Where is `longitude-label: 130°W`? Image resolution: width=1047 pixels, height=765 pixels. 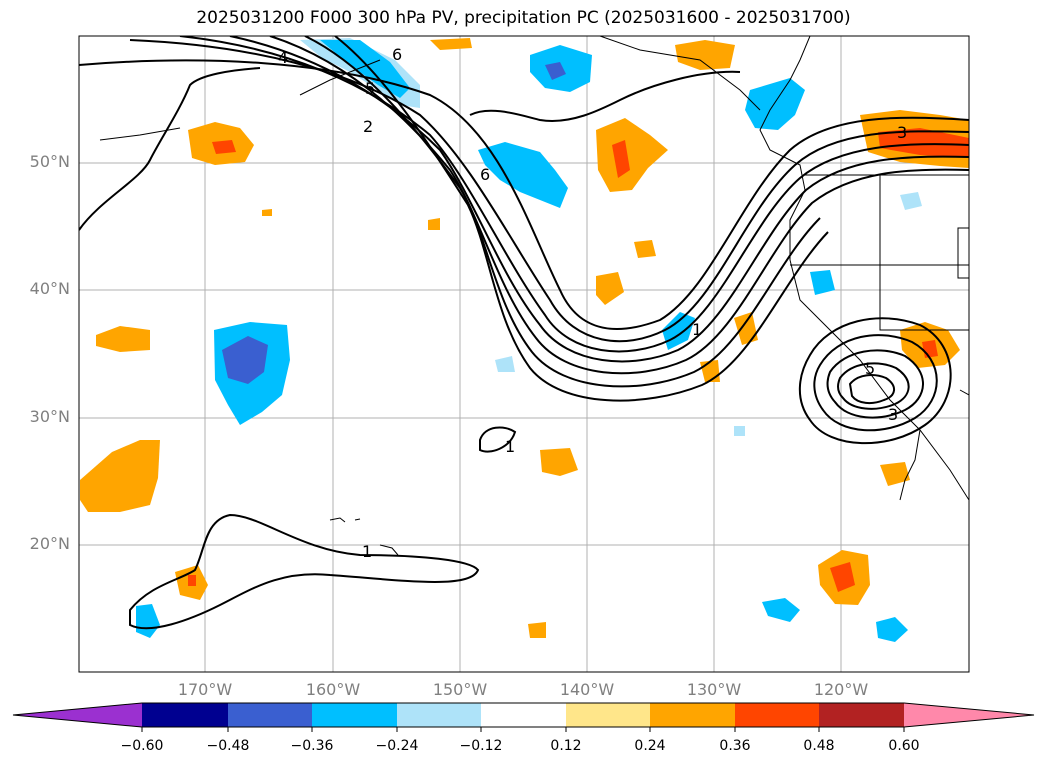 longitude-label: 130°W is located at coordinates (714, 689).